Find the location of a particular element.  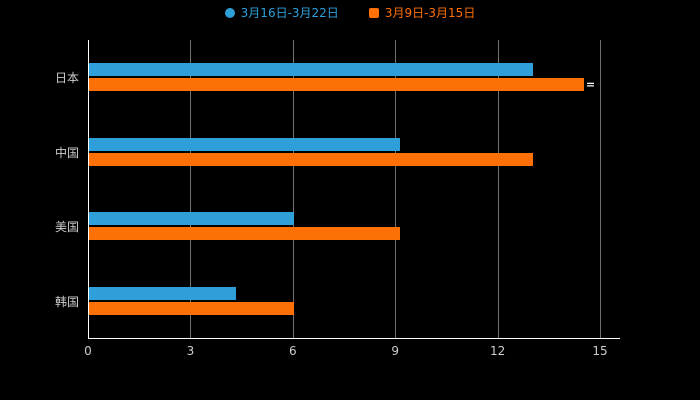

y-category-label: 日本 is located at coordinates (66, 78).